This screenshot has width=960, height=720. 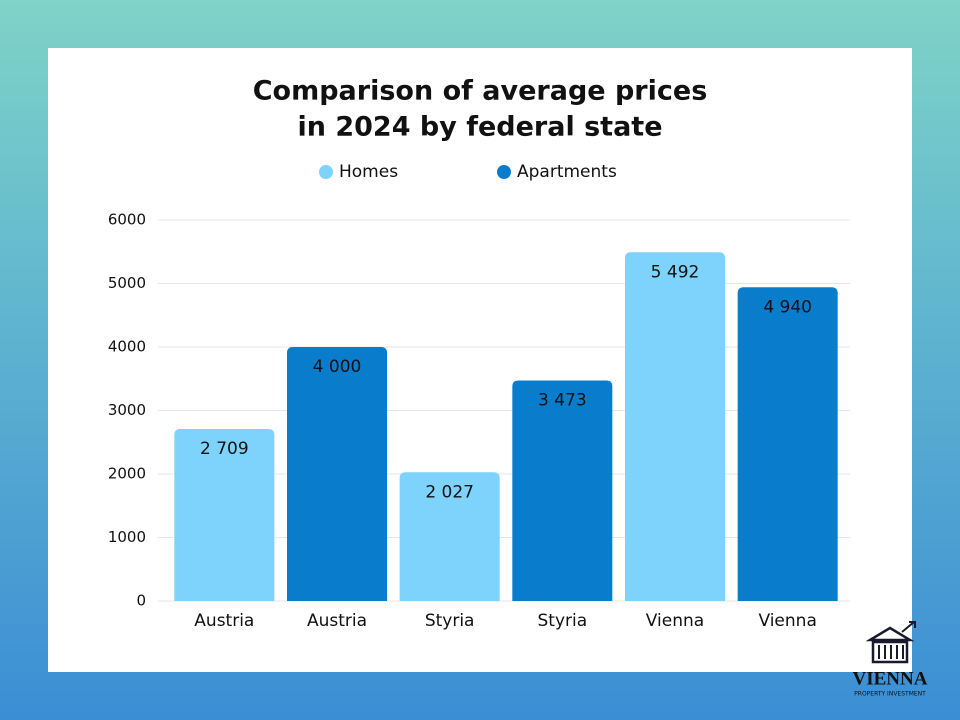 What do you see at coordinates (368, 172) in the screenshot?
I see `legend-label: Homes` at bounding box center [368, 172].